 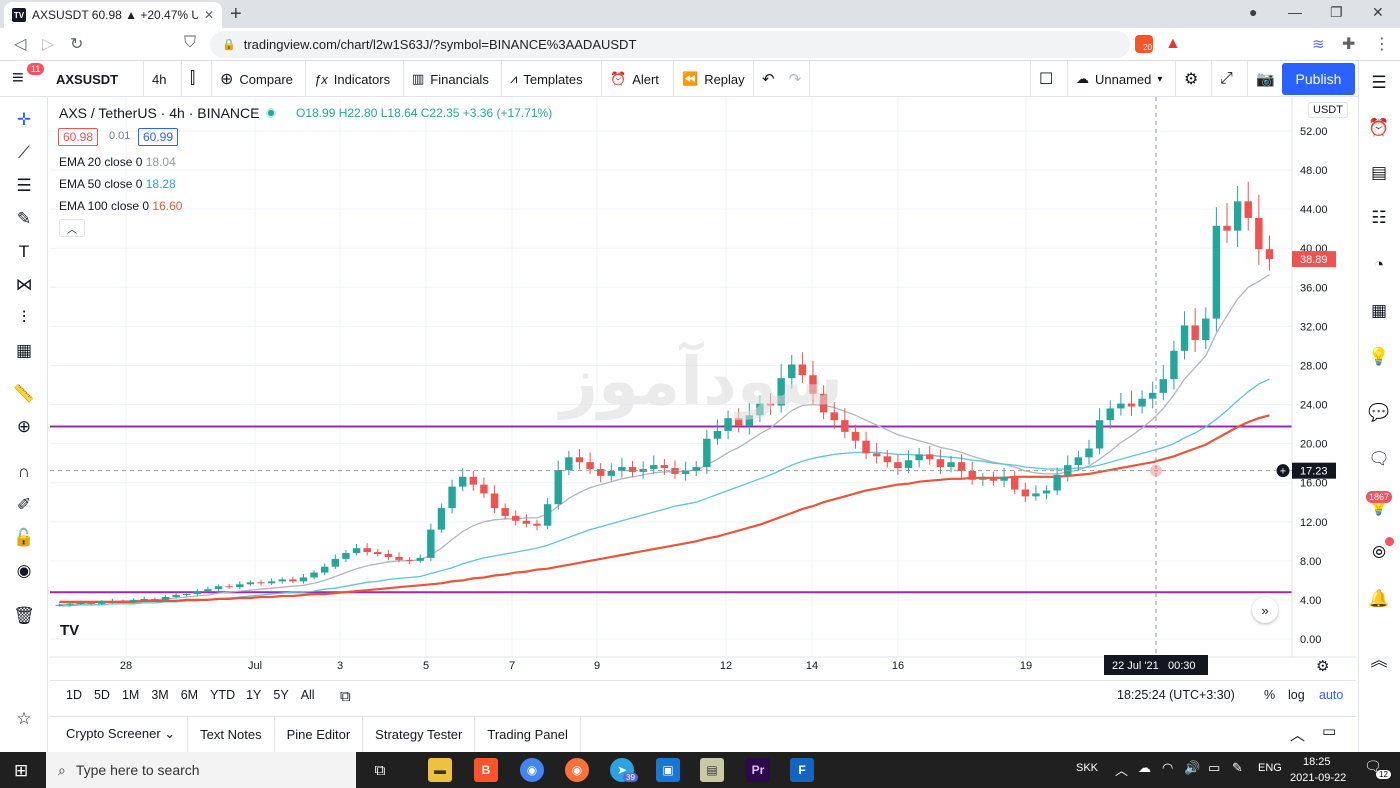 I want to click on close-window-icon: ✕, so click(x=1378, y=12).